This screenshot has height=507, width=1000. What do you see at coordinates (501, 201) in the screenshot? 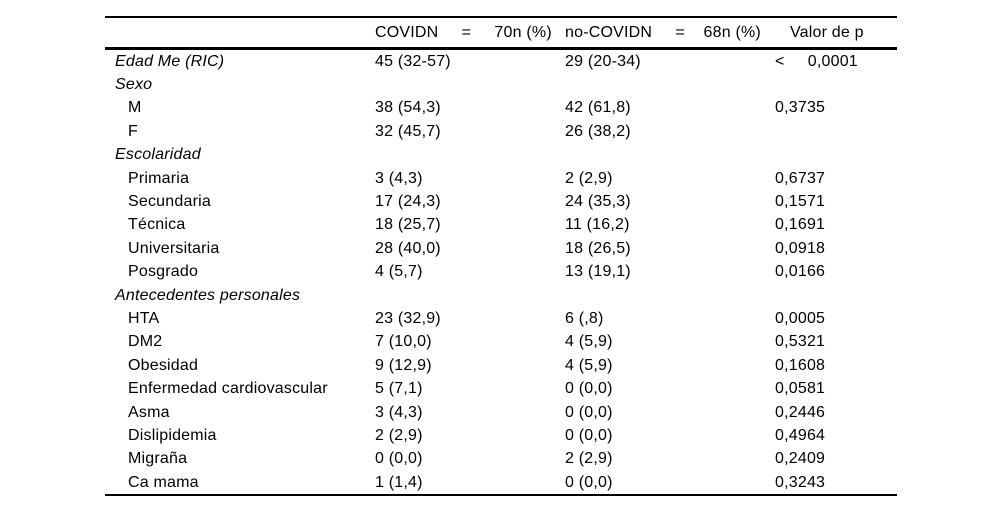
I see `table-row: Secundaria 17 (24,3) 24 (35,3) 0,1571` at bounding box center [501, 201].